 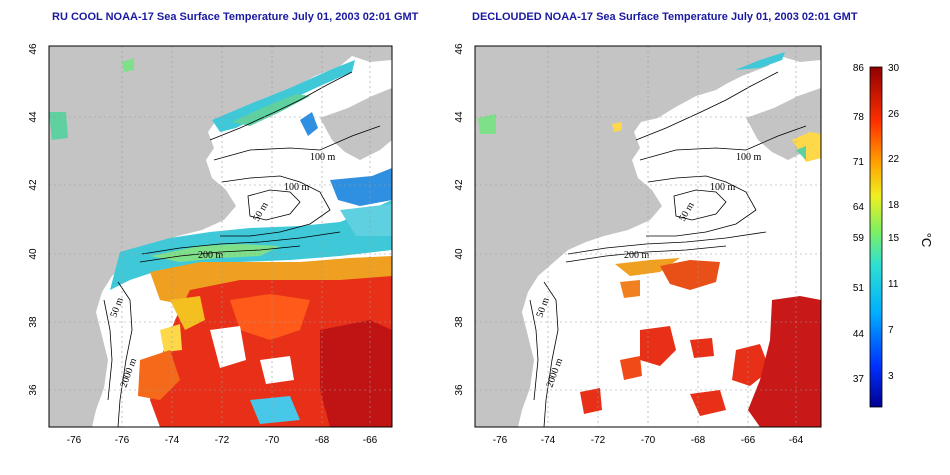 What do you see at coordinates (548, 440) in the screenshot?
I see `right-x-tick: -74` at bounding box center [548, 440].